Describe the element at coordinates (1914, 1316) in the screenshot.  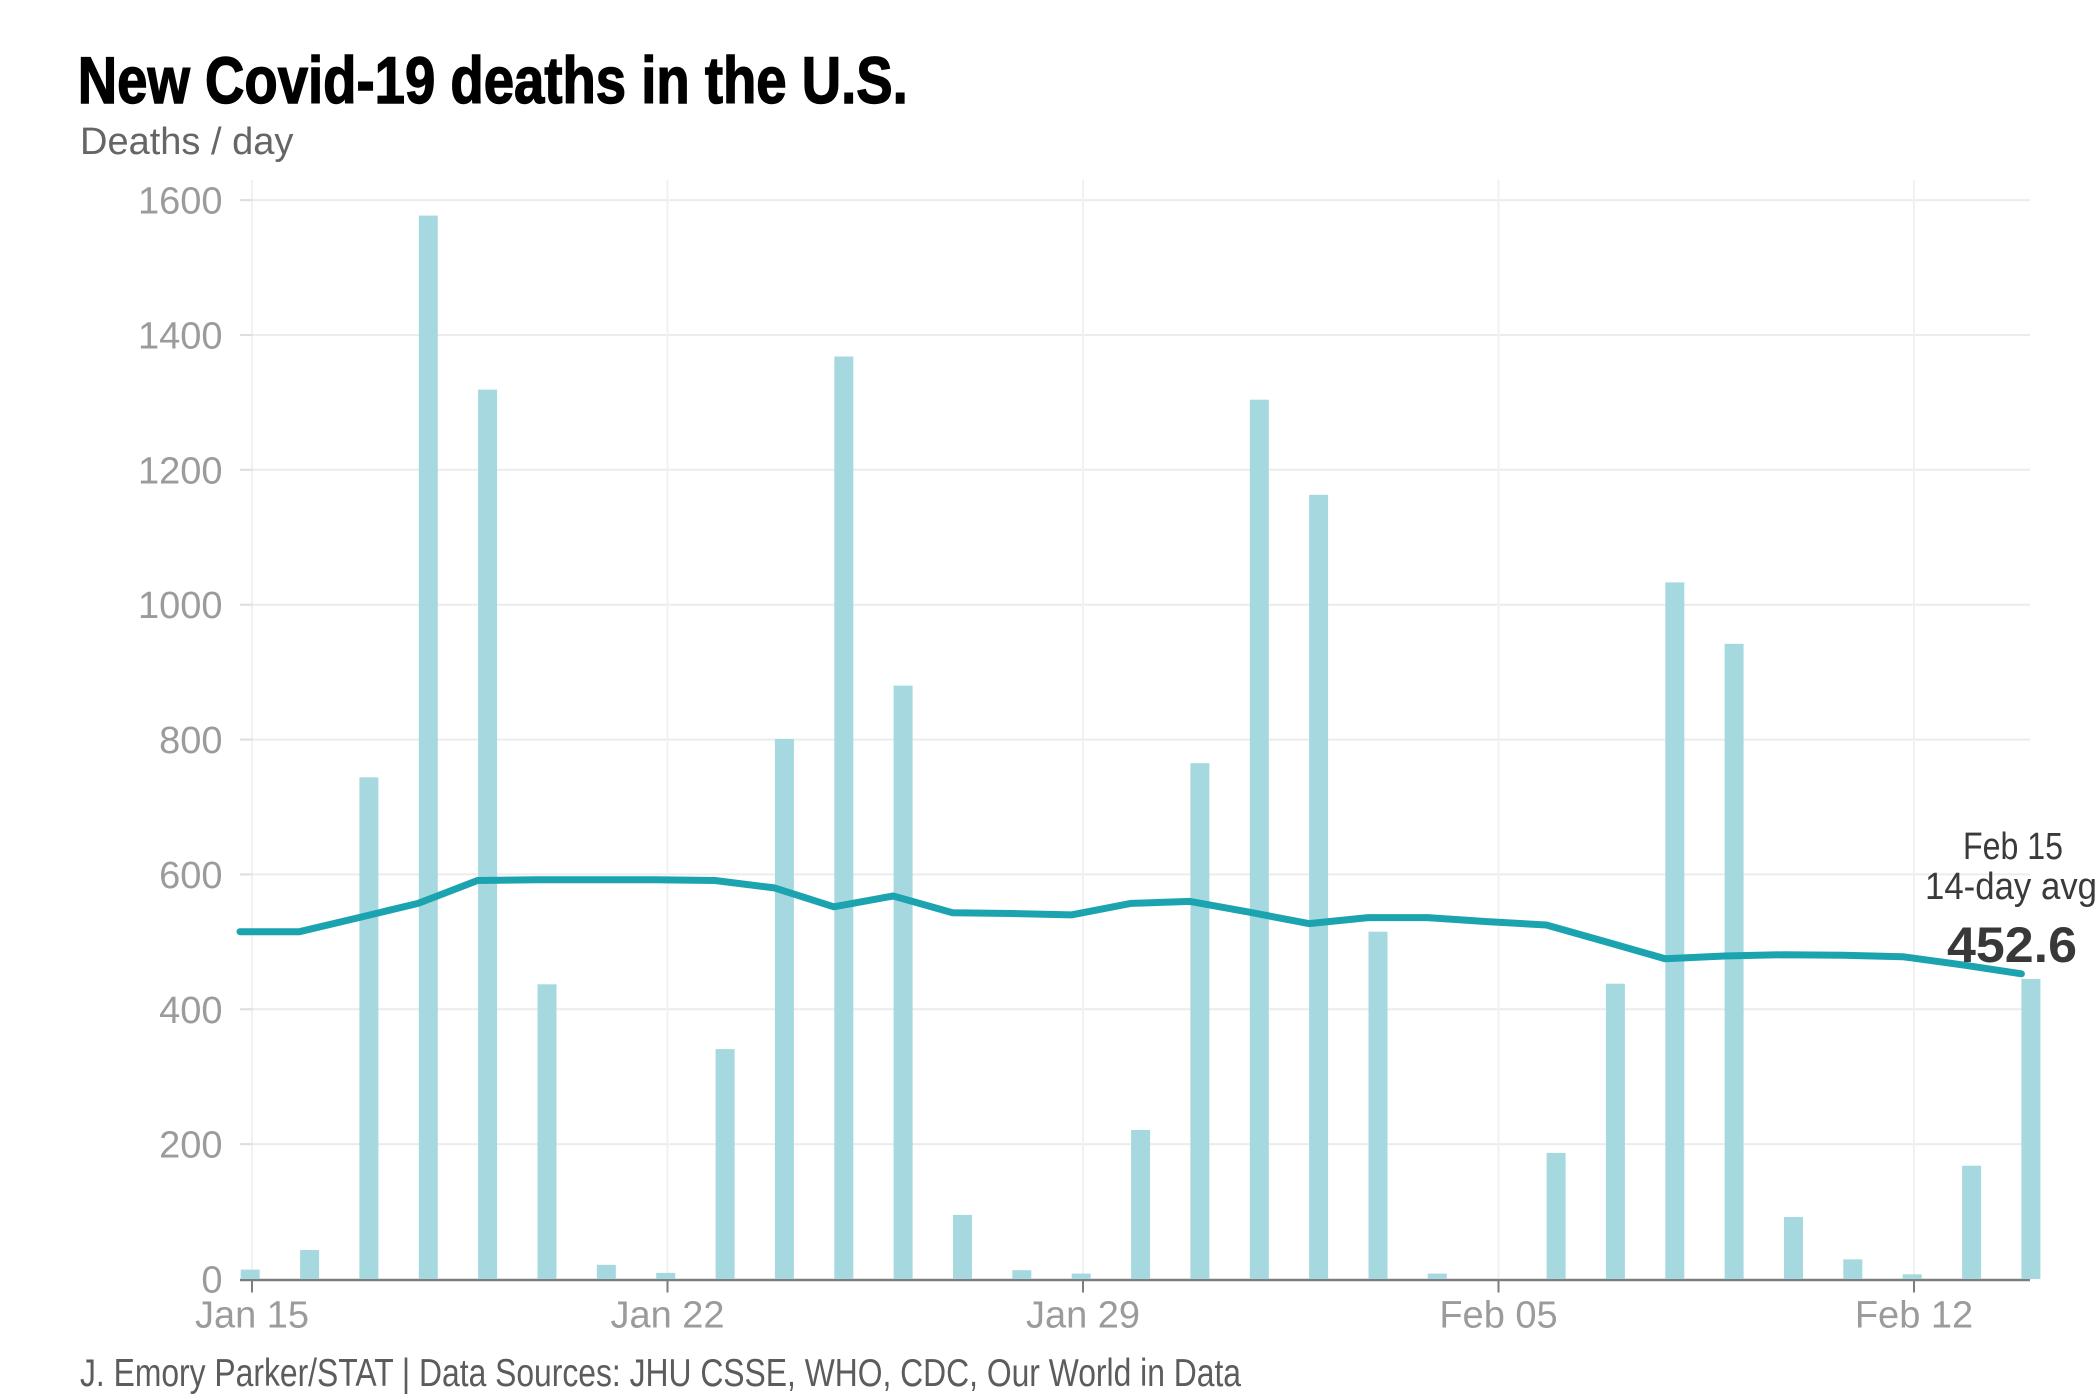
I see `svg-text: Feb 12` at that location.